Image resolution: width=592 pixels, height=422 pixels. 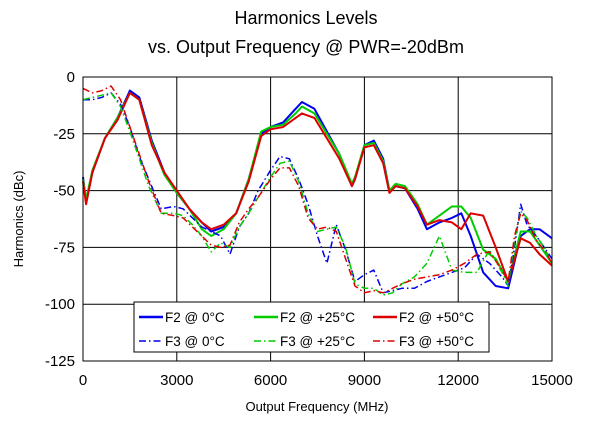 I want to click on y-tick-label: -50, so click(x=64, y=191).